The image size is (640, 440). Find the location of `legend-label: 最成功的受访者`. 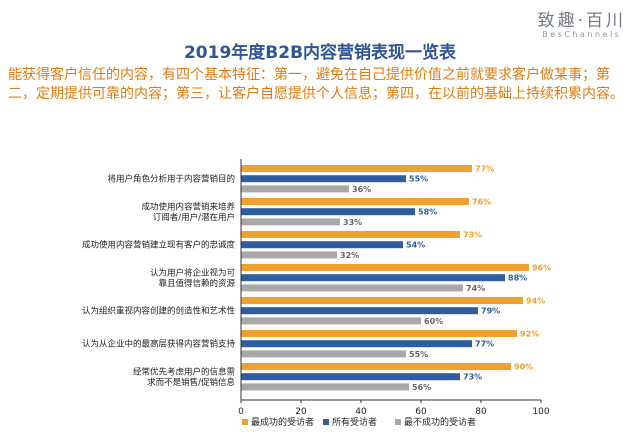

legend-label: 最成功的受访者 is located at coordinates (282, 422).